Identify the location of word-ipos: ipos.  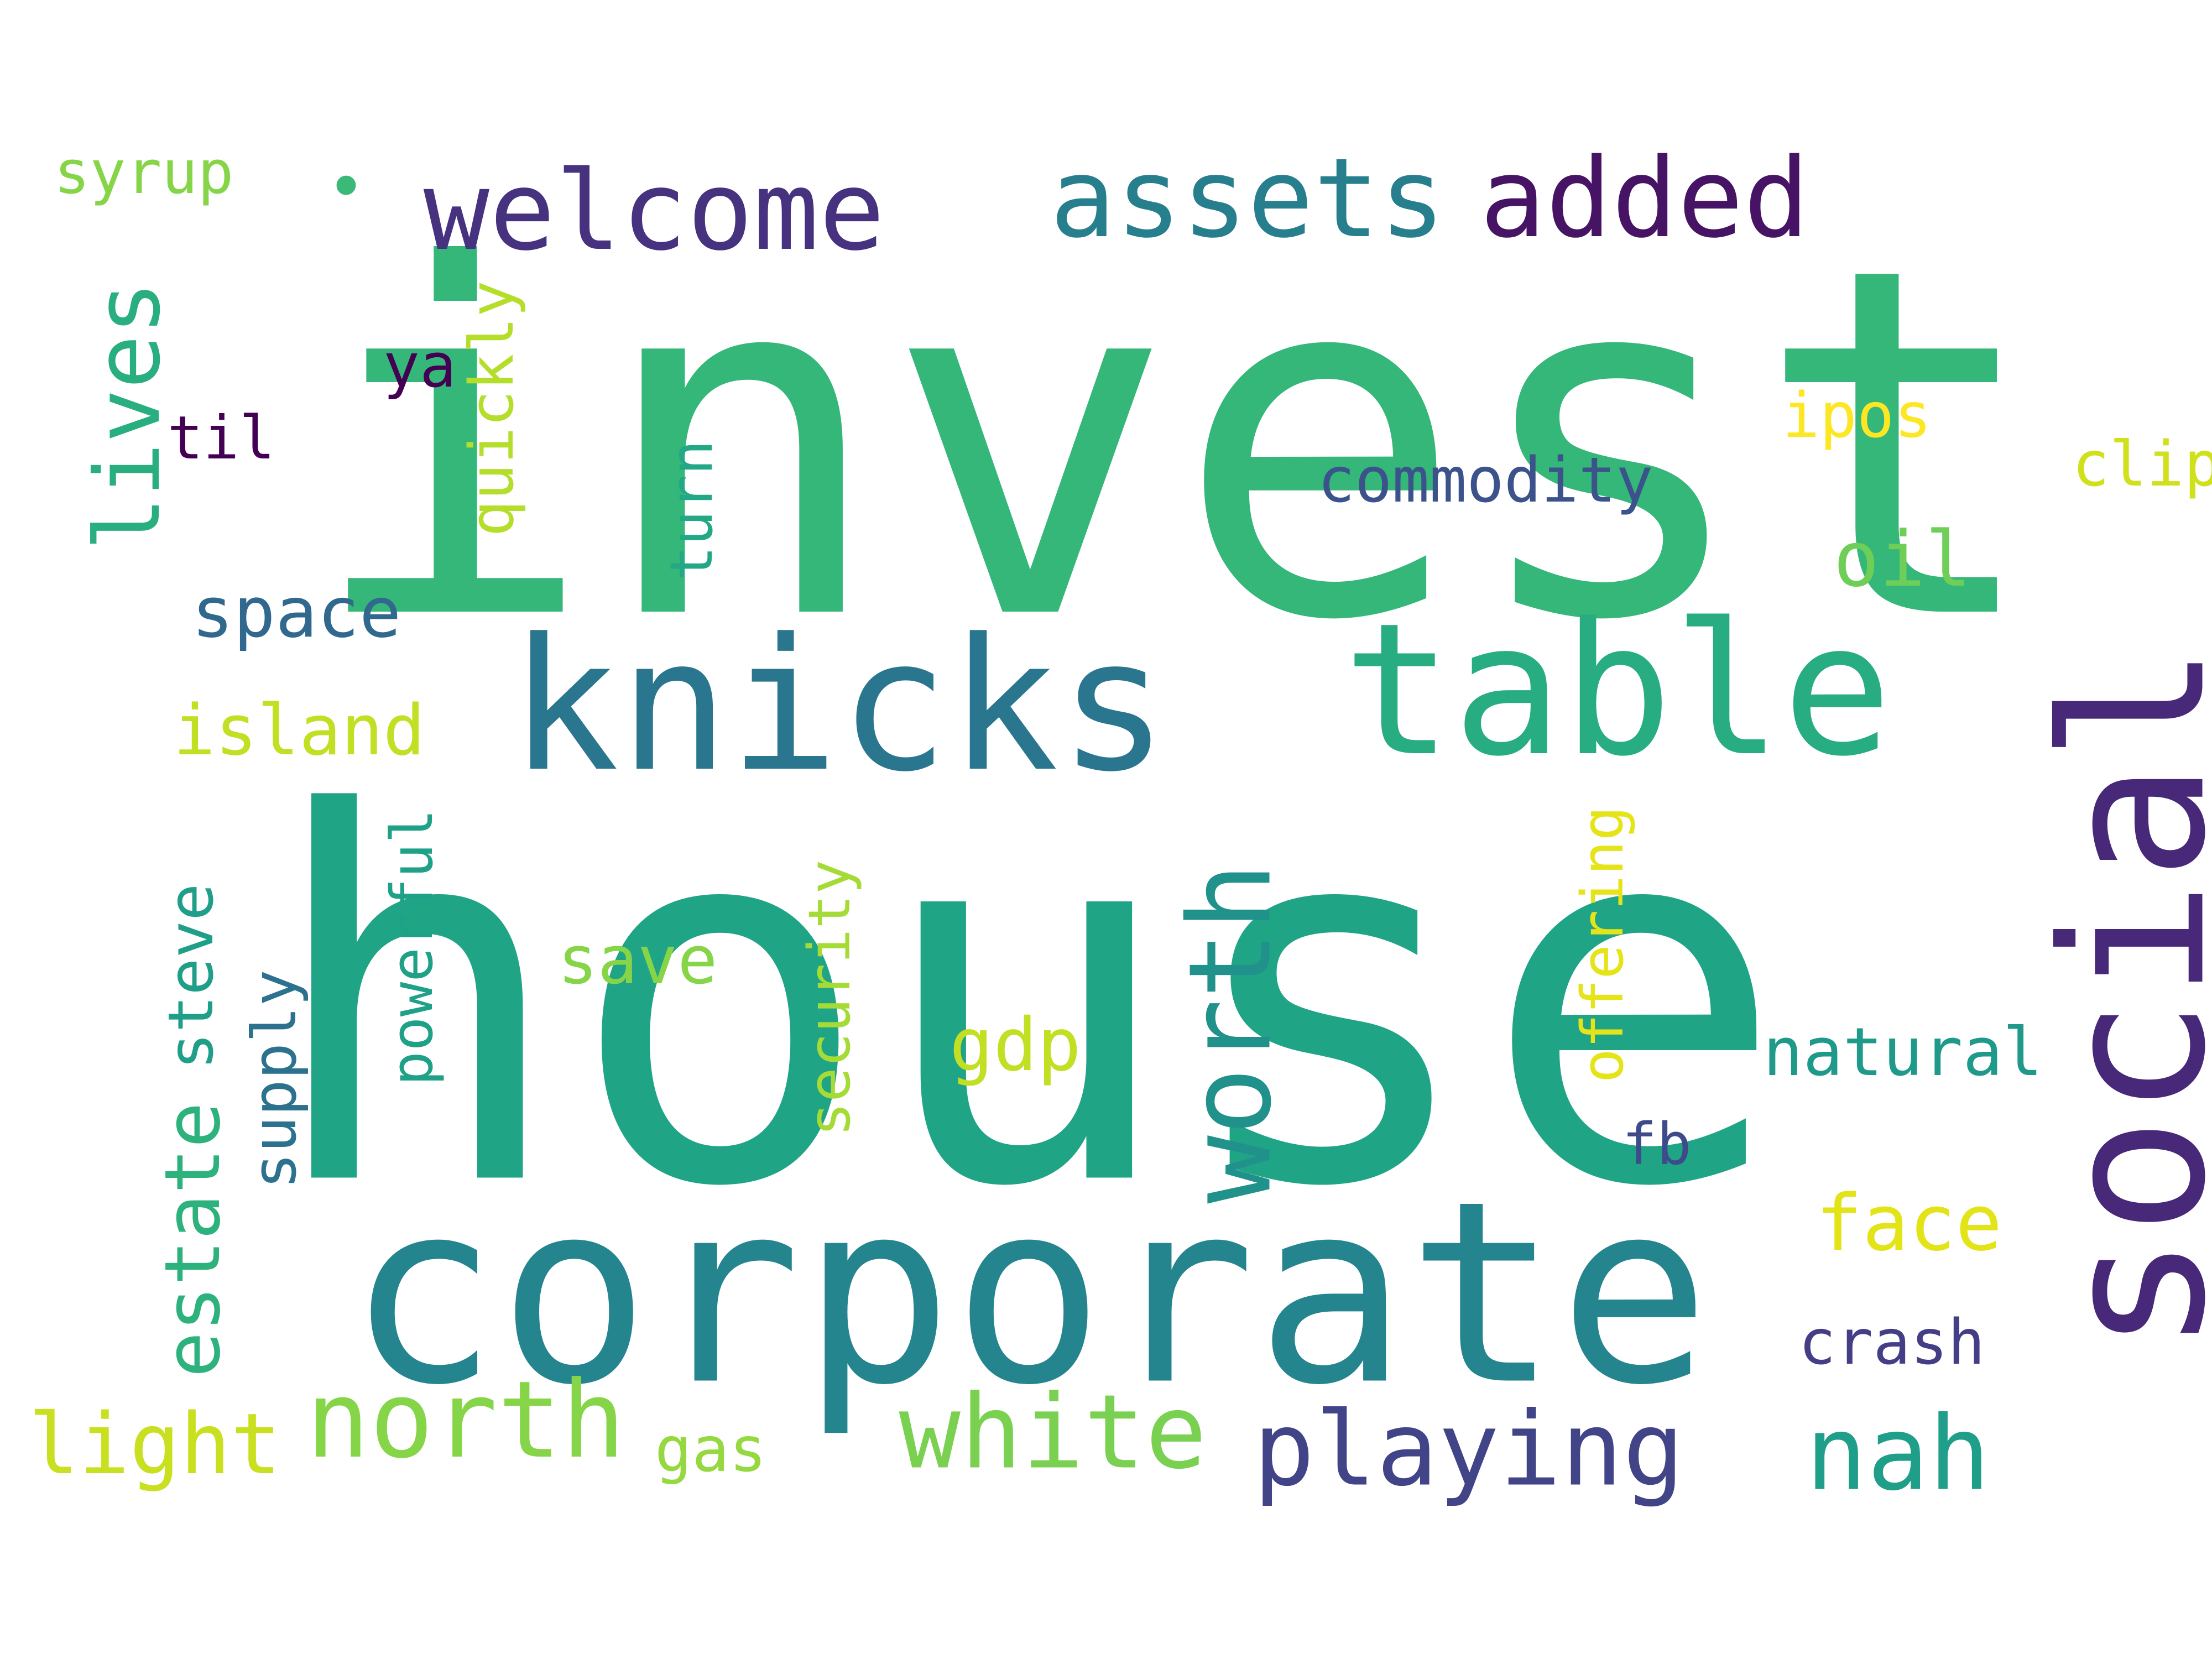
(1857, 416).